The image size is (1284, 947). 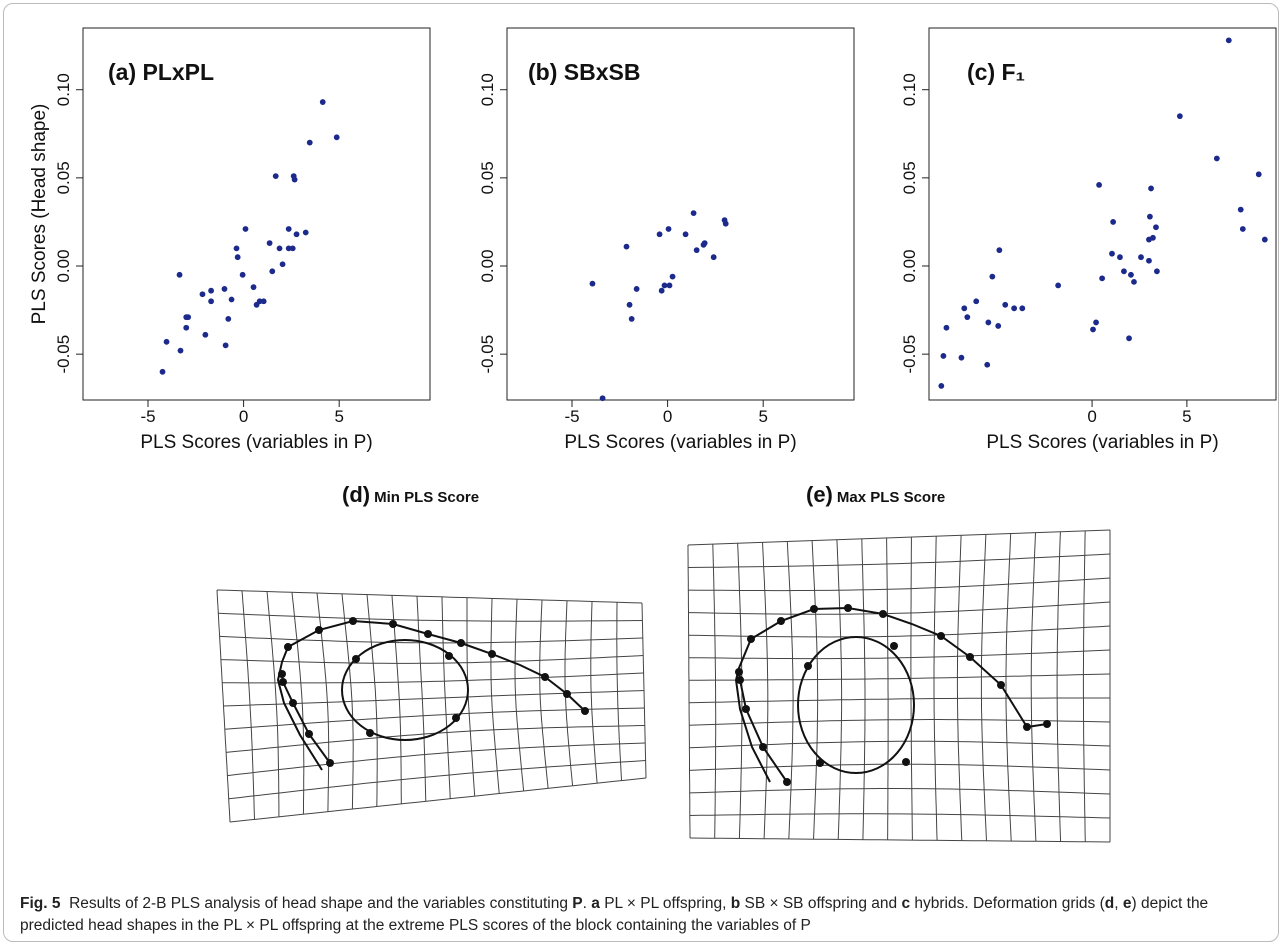 I want to click on panel-title: (c) F₁, so click(x=996, y=72).